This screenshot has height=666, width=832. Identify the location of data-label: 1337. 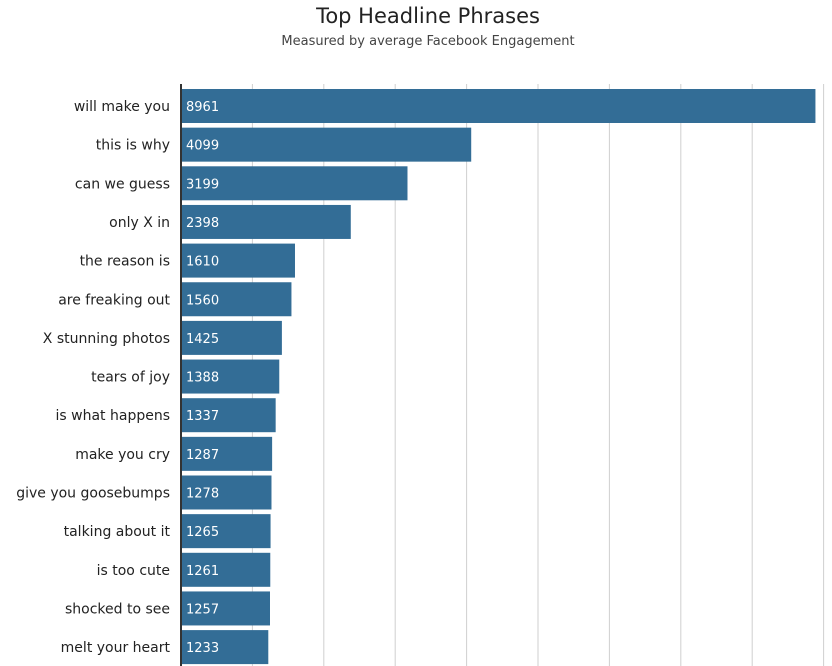
(202, 416).